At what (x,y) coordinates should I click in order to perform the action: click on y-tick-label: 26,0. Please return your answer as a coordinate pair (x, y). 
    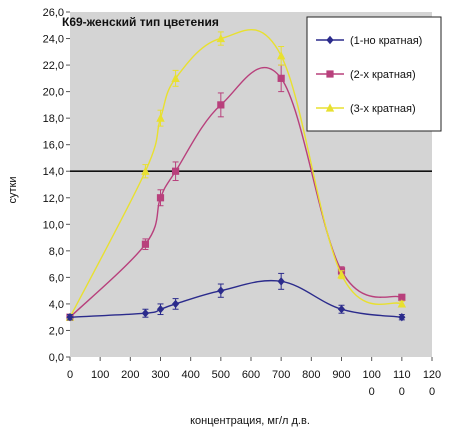
    Looking at the image, I should click on (53, 13).